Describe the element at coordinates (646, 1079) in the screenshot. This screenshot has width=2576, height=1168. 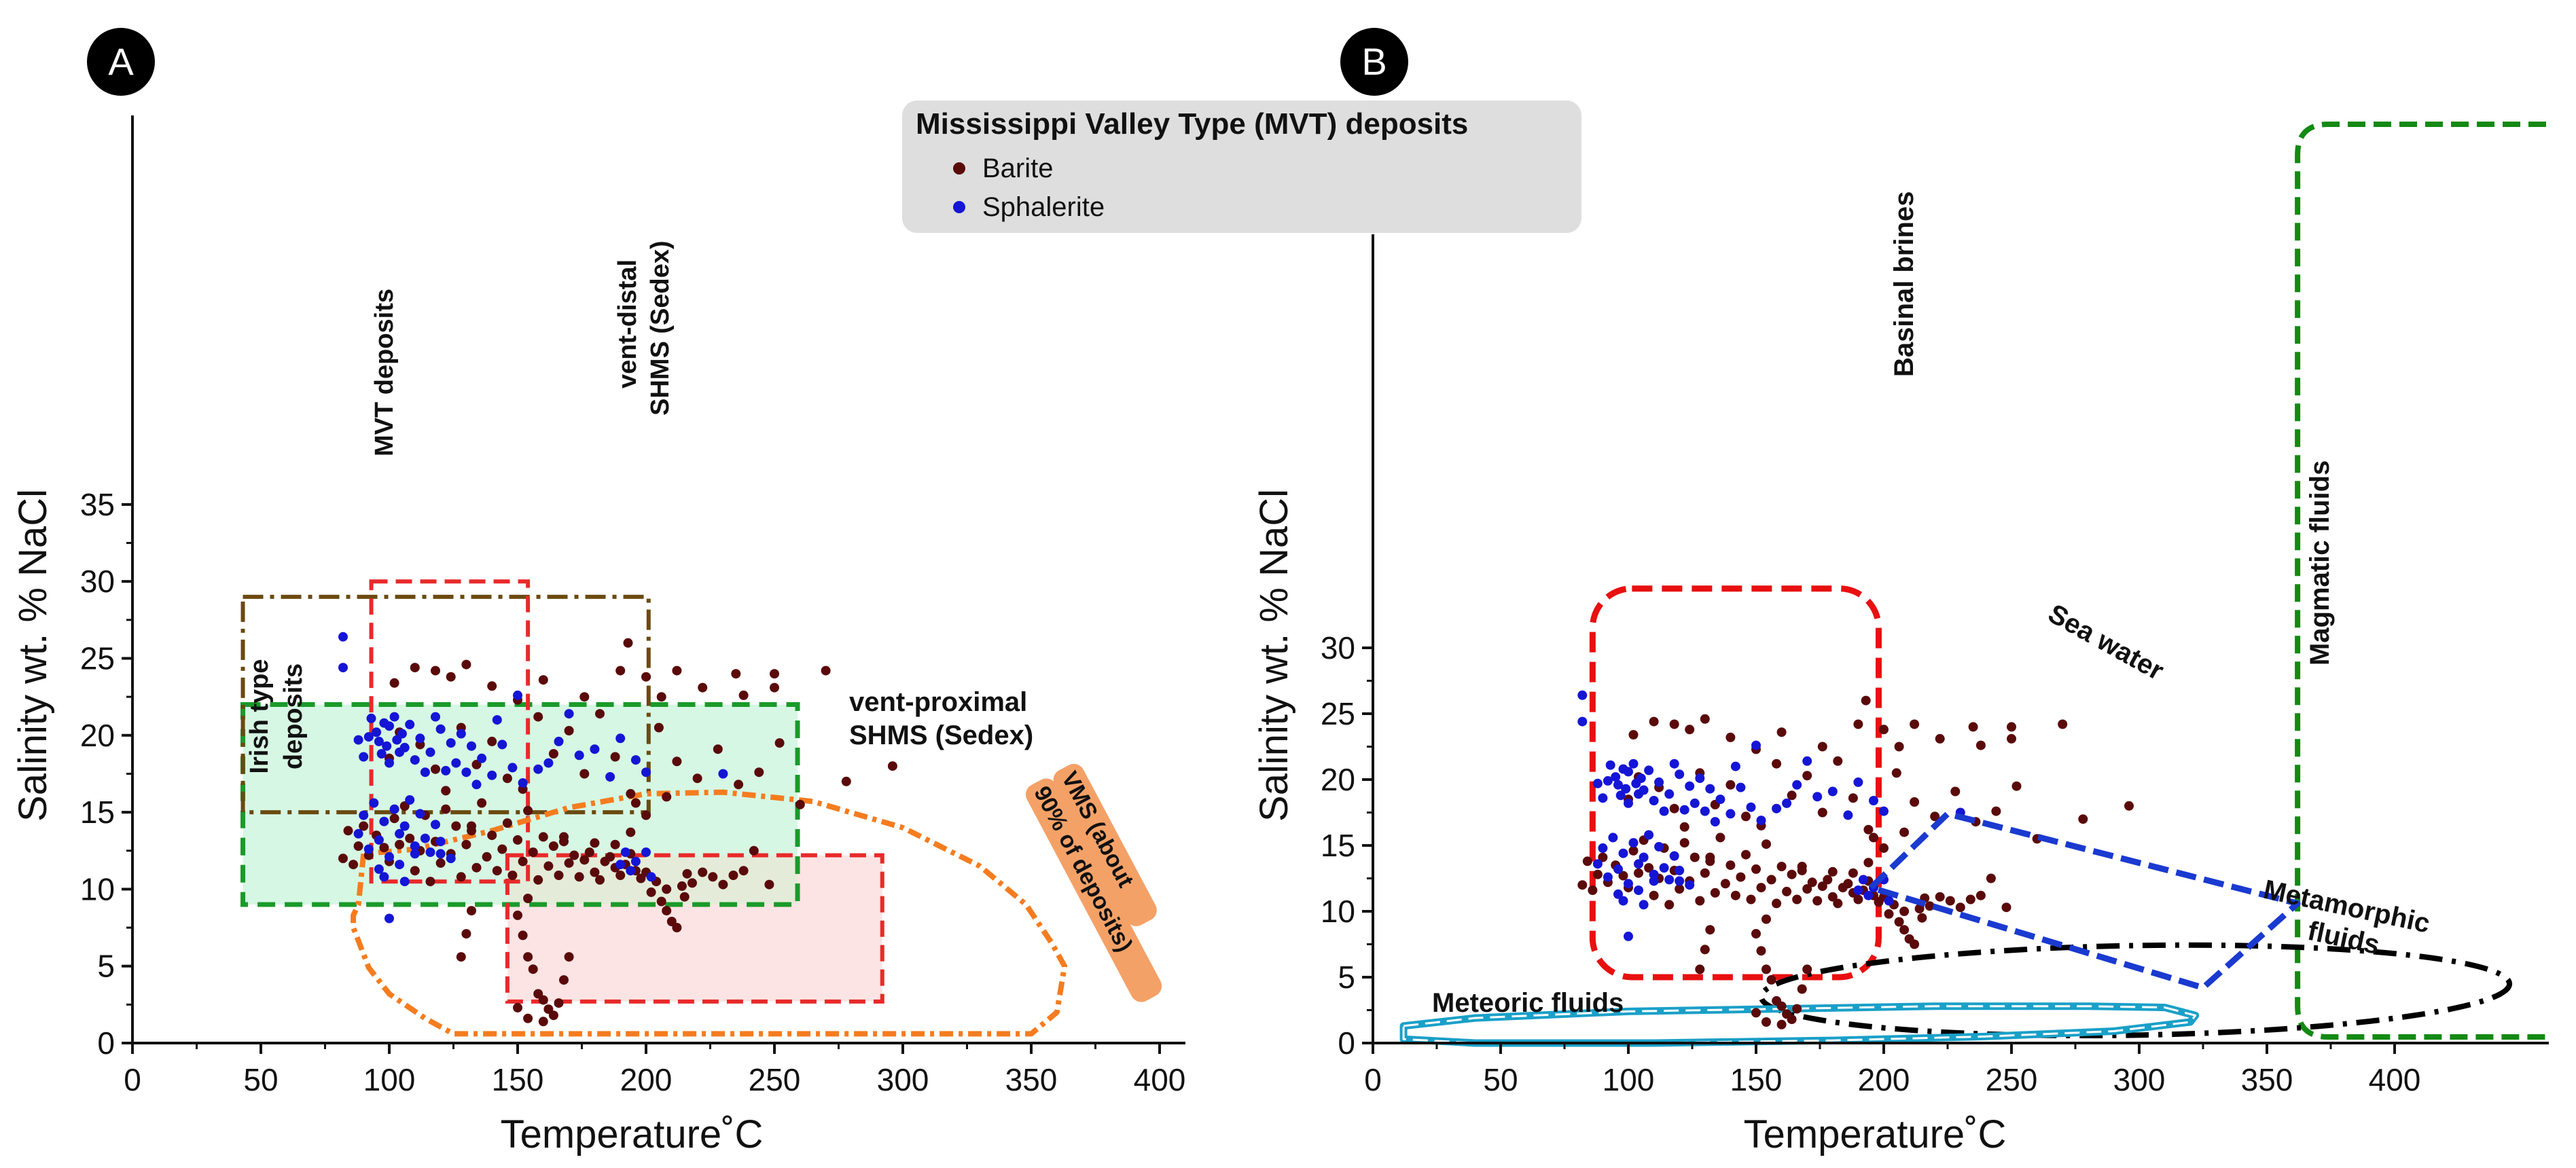
I see `panel-a-x-tick-label-200: 200` at that location.